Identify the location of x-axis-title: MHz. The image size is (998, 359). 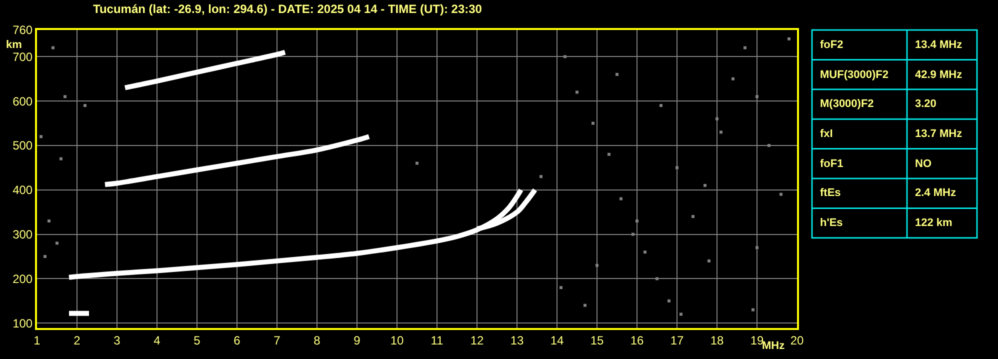
(774, 346).